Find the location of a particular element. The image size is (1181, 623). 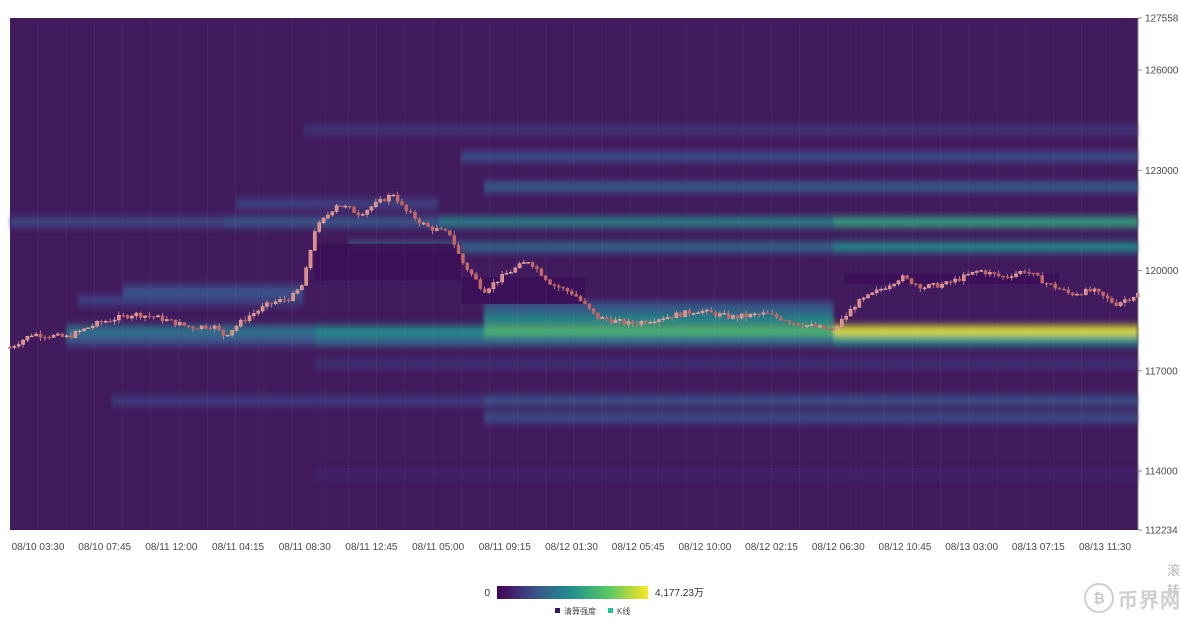

series-legend: 清算强度 K线 is located at coordinates (592, 611).